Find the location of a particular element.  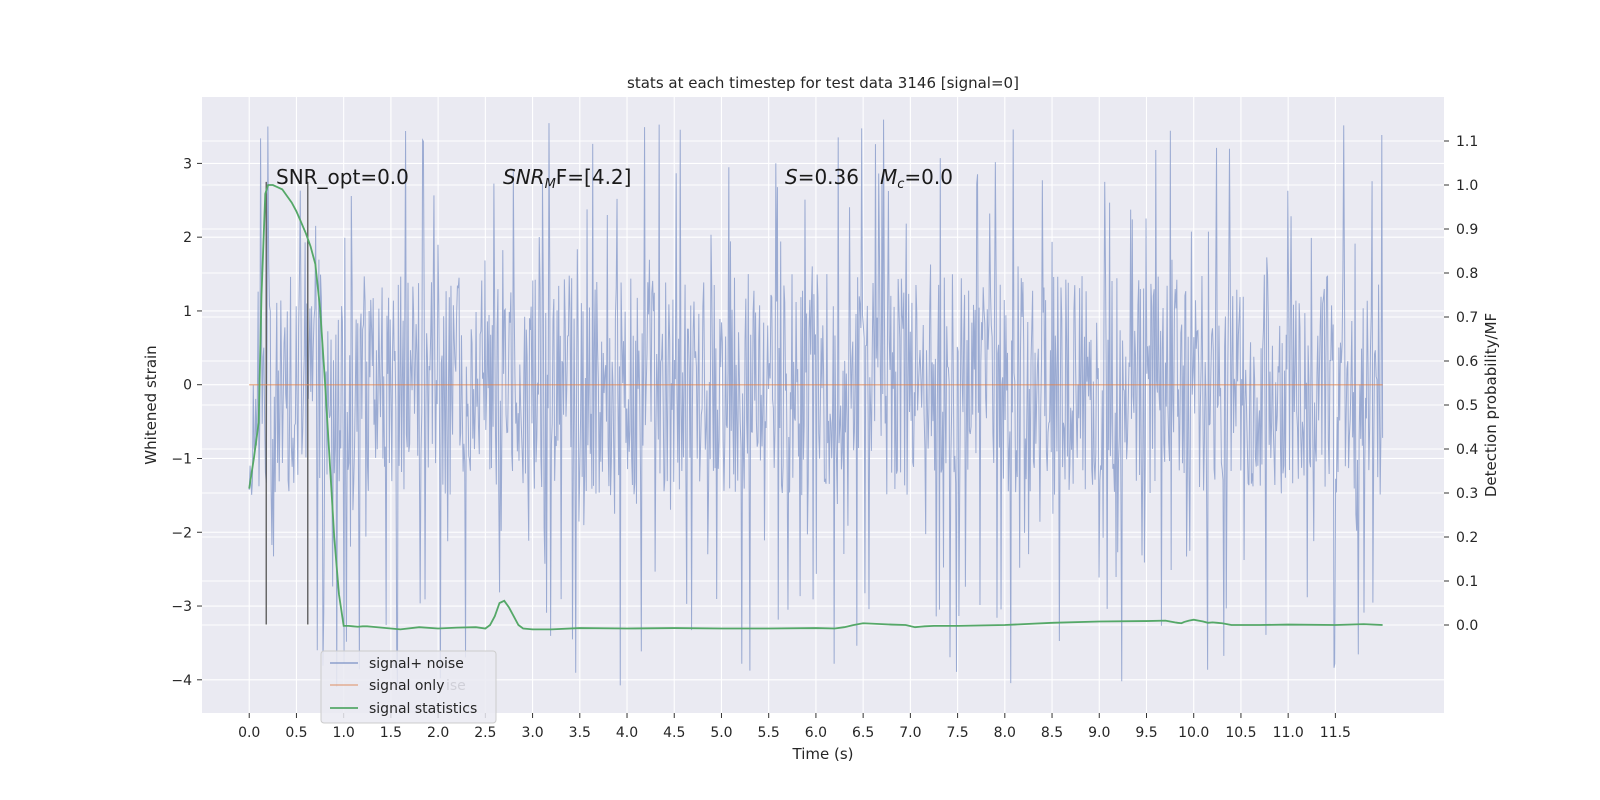

y-tick-label: 1 is located at coordinates (187, 312).